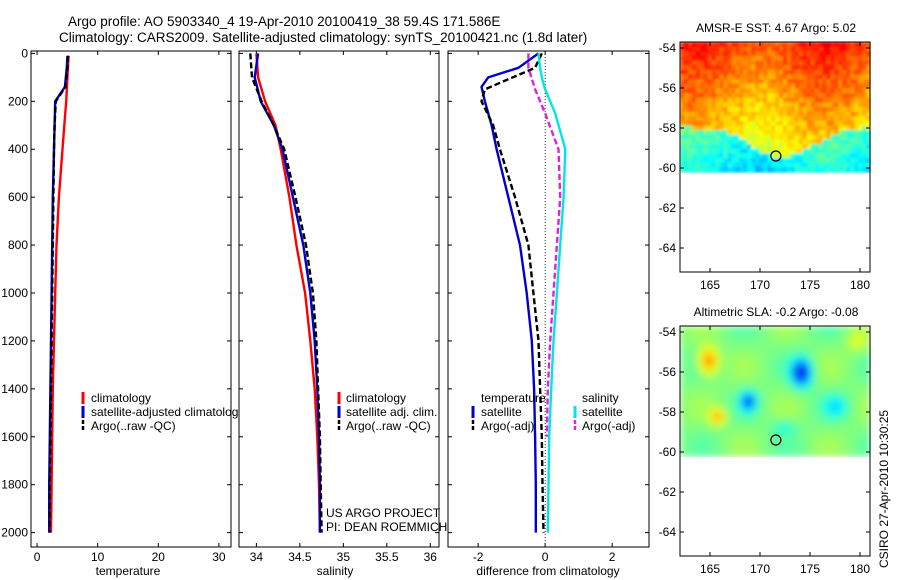 This screenshot has width=900, height=580. I want to click on legend-label-argo: Argo(..raw -QC), so click(388, 426).